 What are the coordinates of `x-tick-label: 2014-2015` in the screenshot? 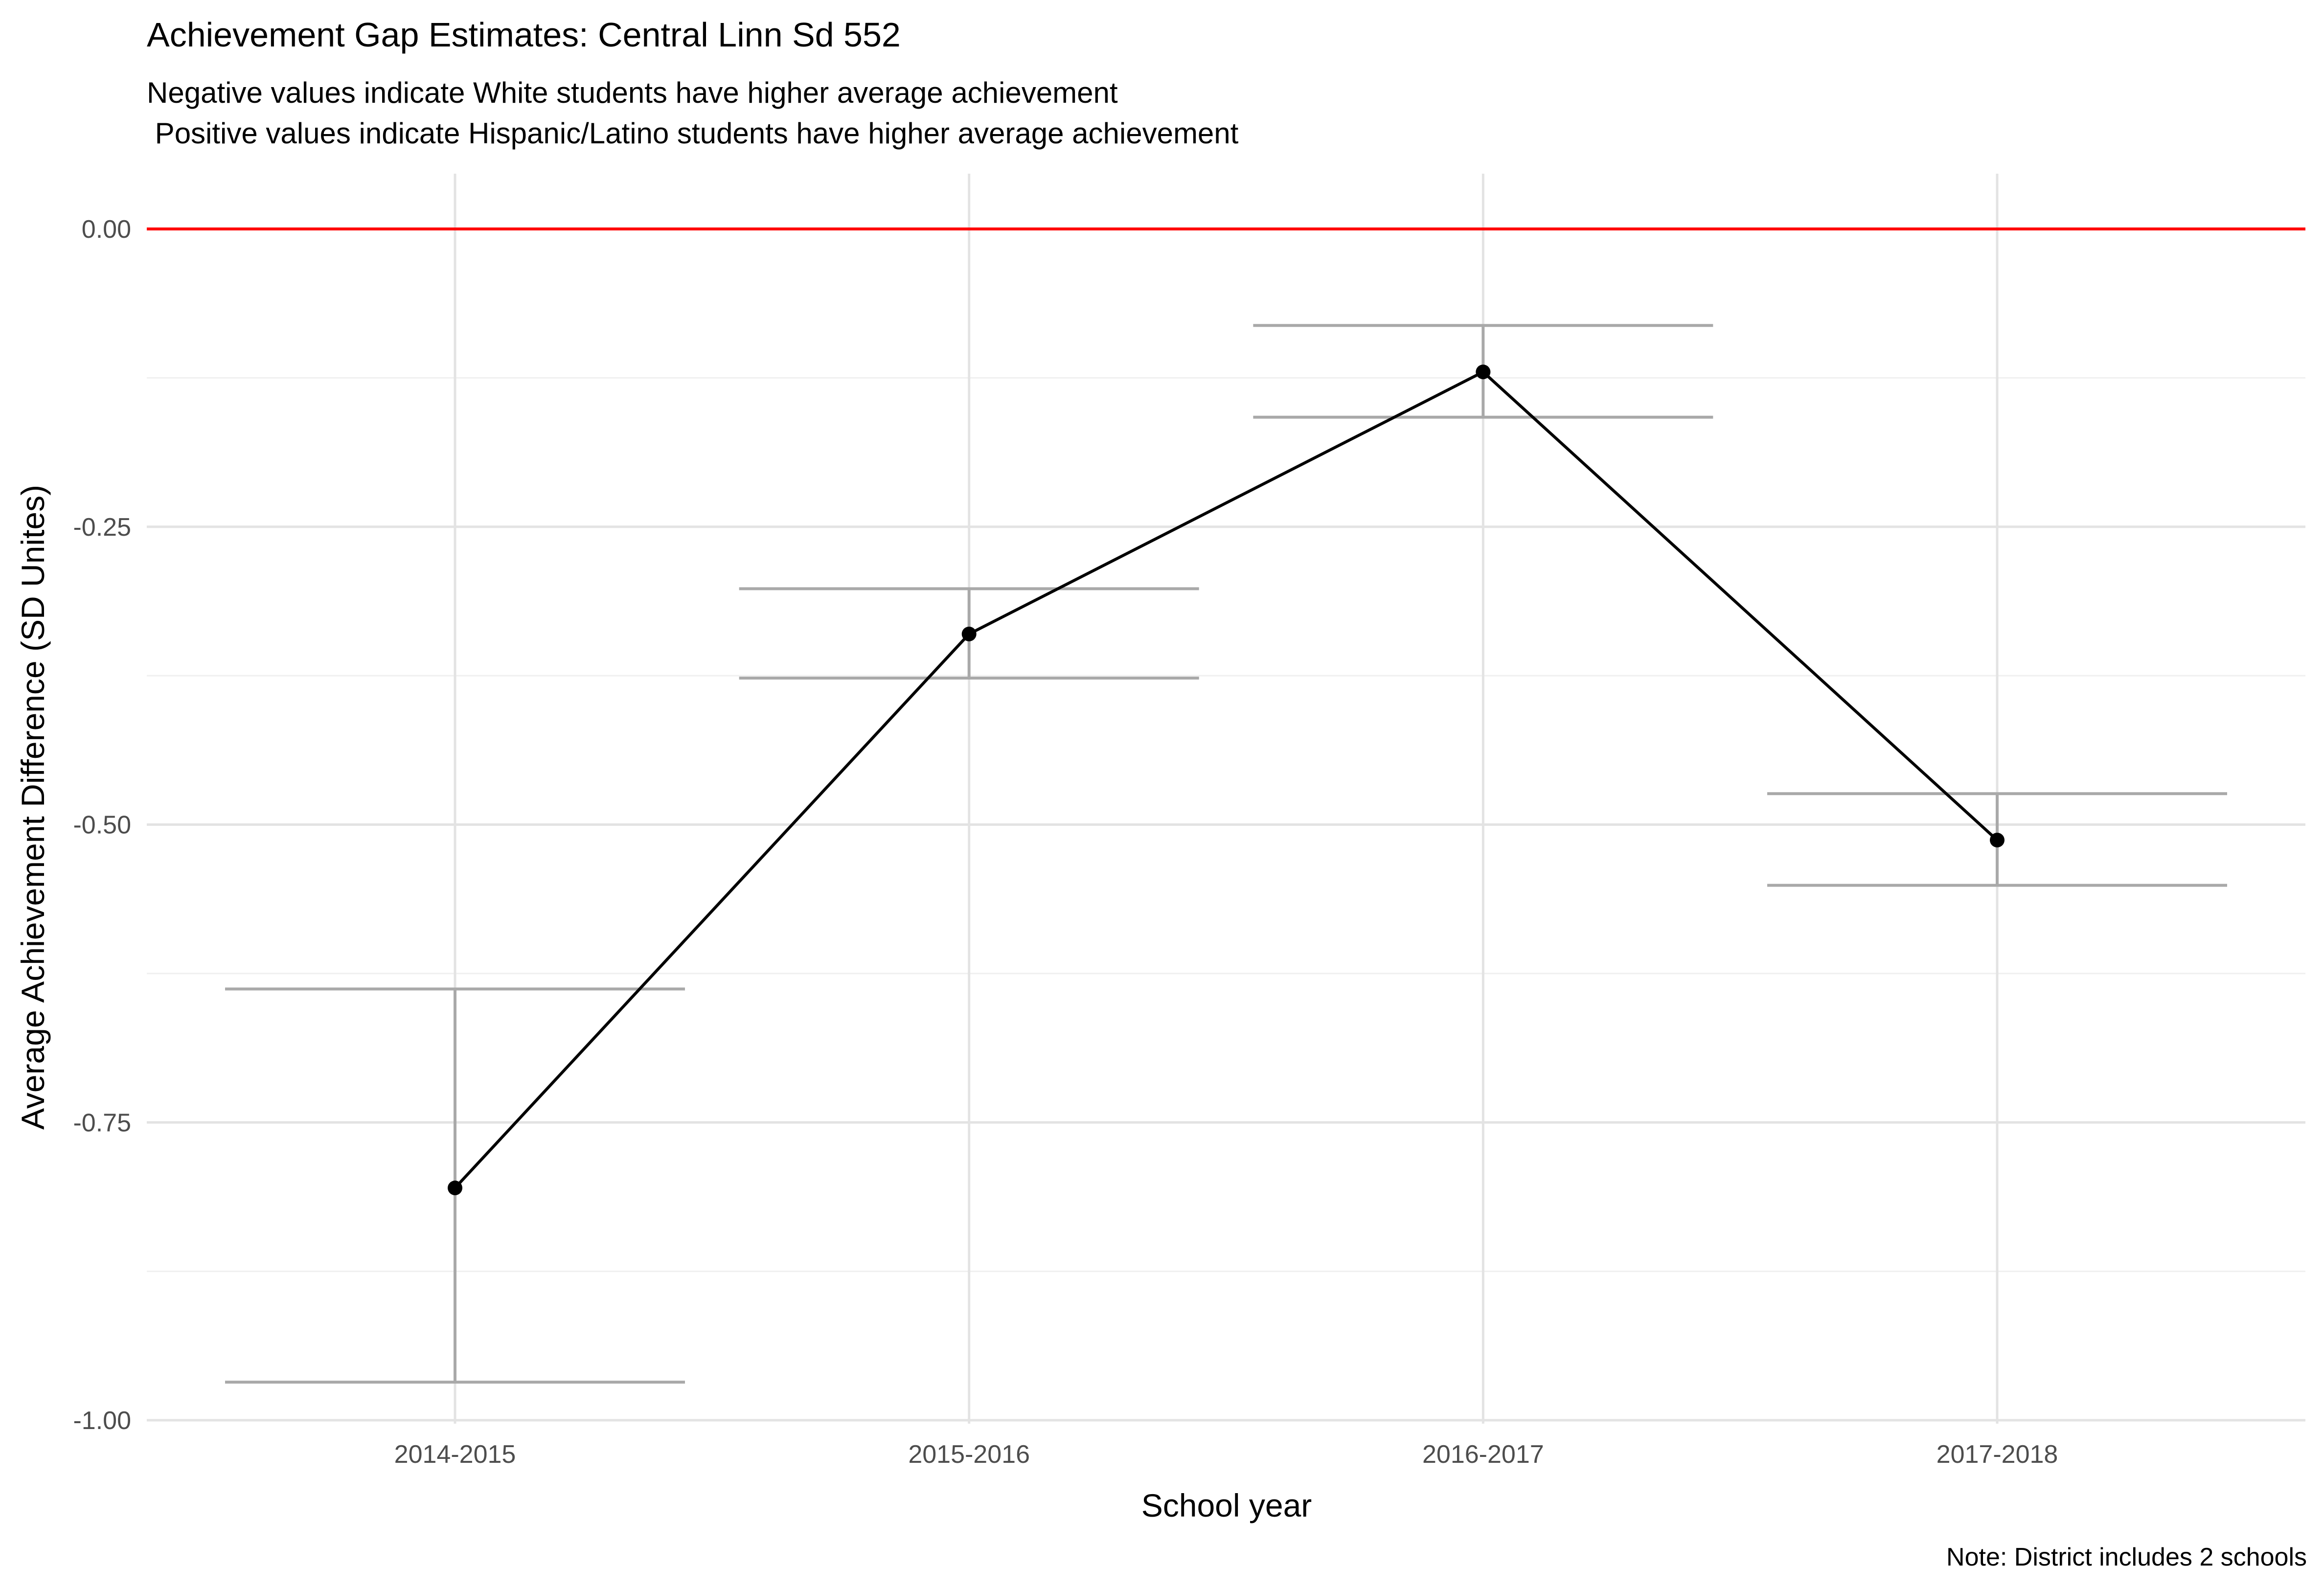 It's located at (455, 1455).